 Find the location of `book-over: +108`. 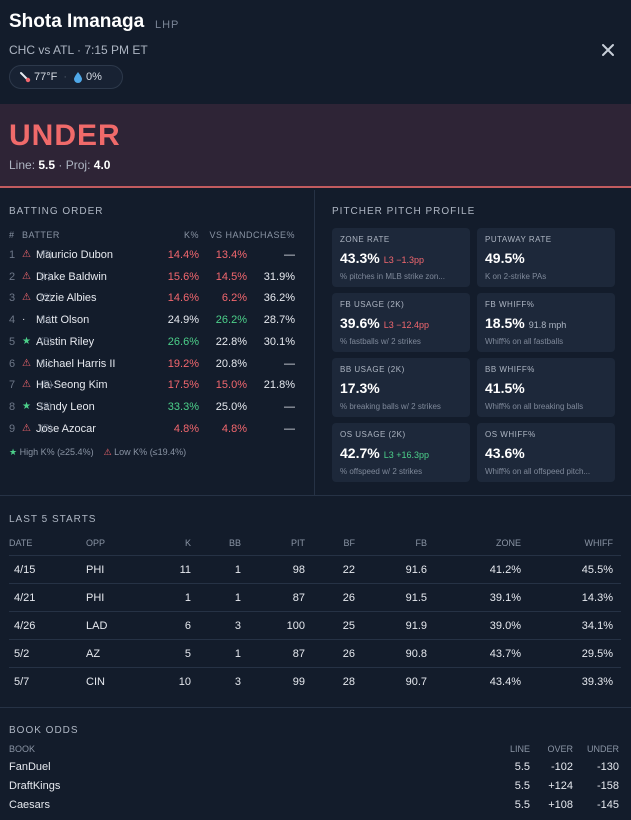

book-over: +108 is located at coordinates (560, 805).